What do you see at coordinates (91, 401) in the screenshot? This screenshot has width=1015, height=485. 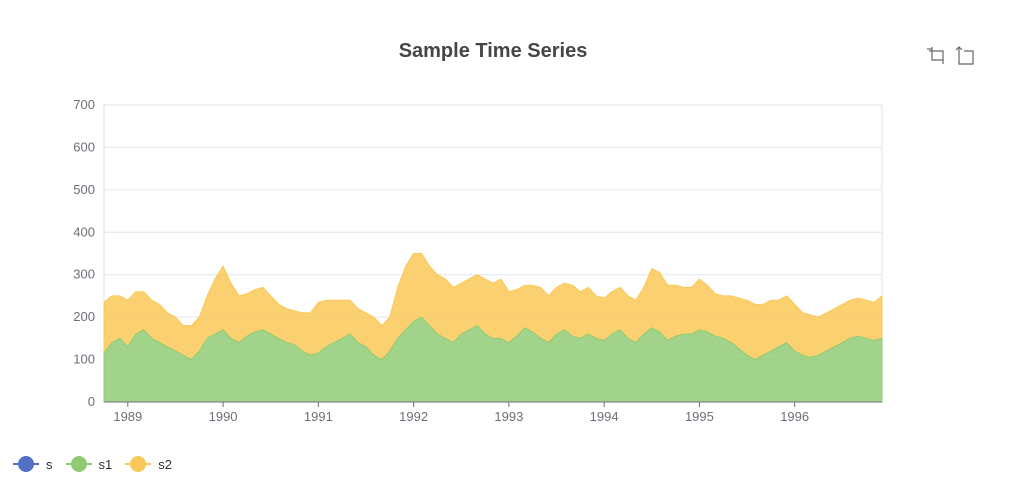 I see `y-tick-label: 0` at bounding box center [91, 401].